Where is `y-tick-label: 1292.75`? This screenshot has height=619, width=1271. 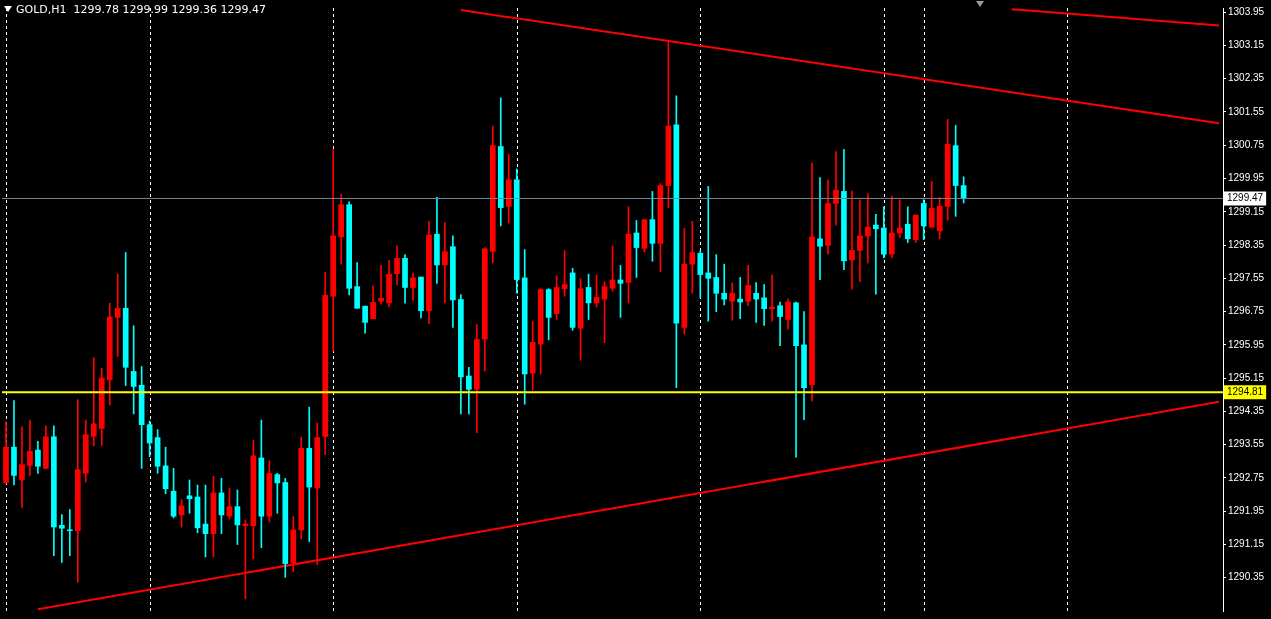 y-tick-label: 1292.75 is located at coordinates (1246, 477).